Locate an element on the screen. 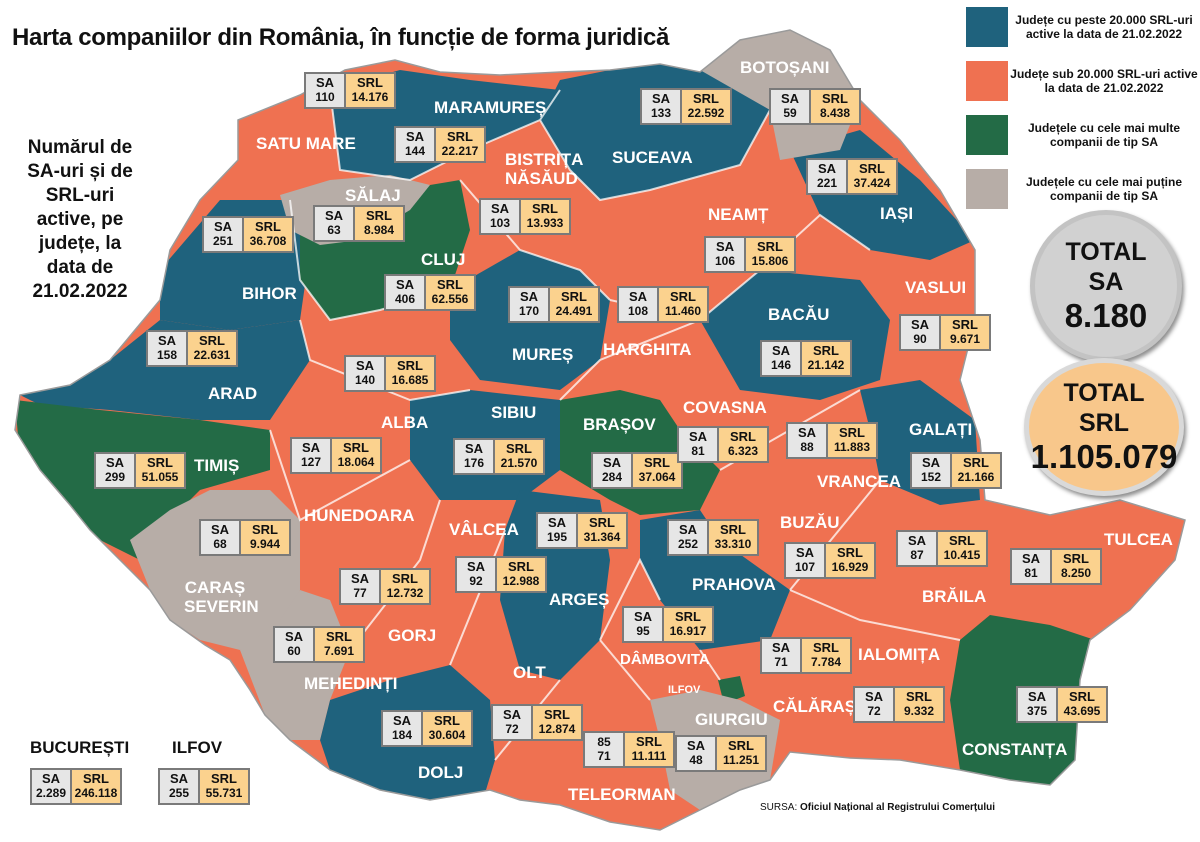 The image size is (1200, 842). sa-value: 284 is located at coordinates (612, 477).